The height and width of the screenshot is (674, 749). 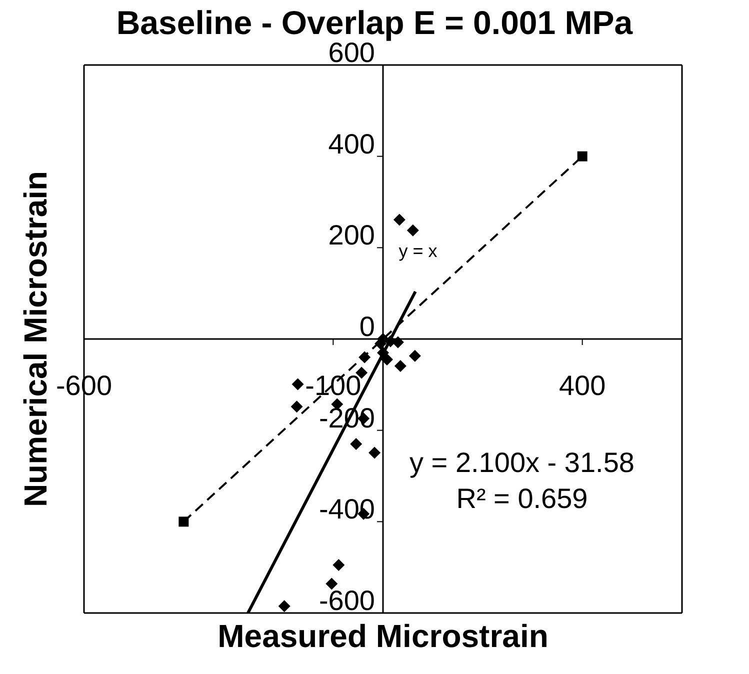 I want to click on x-axis-title: Measured Microstrain, so click(x=383, y=636).